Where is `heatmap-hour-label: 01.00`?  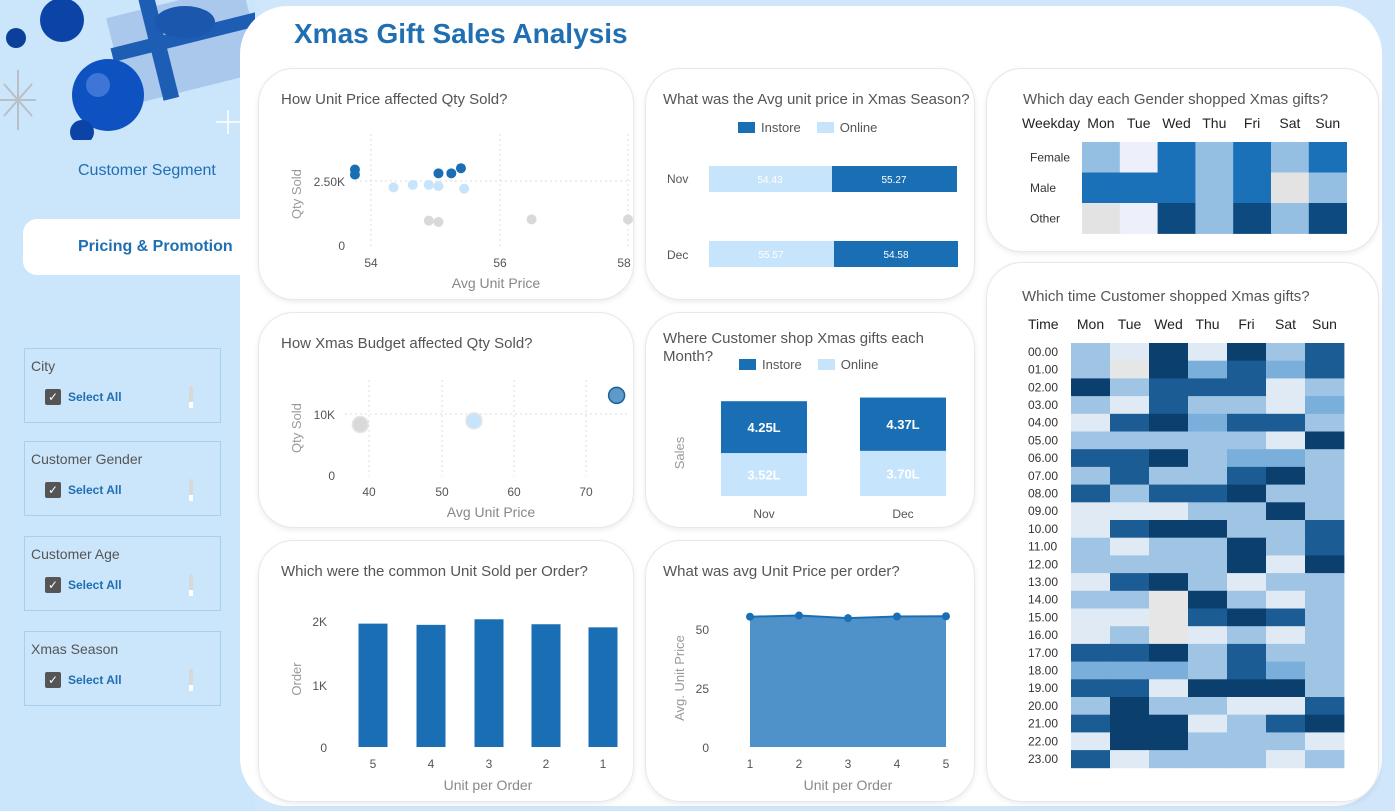
heatmap-hour-label: 01.00 is located at coordinates (1043, 370).